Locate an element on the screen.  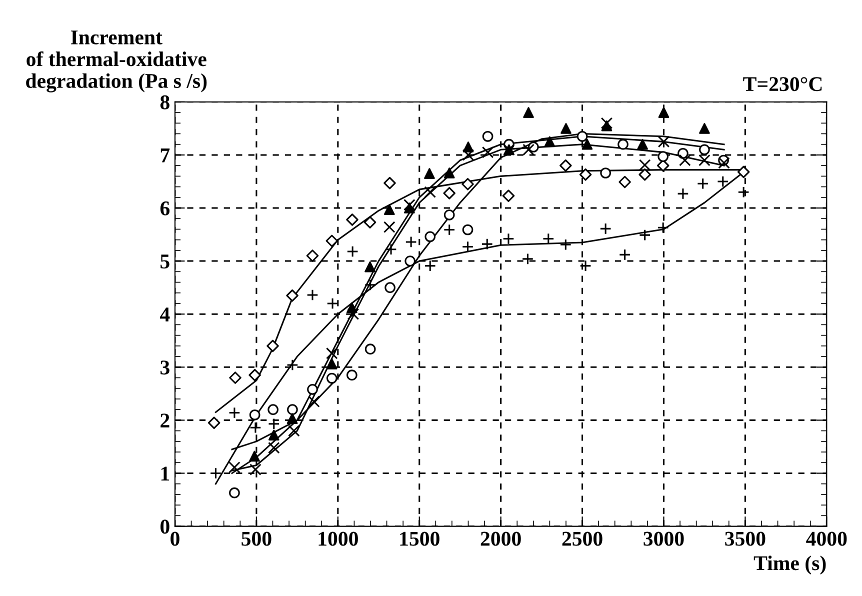
y-tick-label: 1 is located at coordinates (165, 473).